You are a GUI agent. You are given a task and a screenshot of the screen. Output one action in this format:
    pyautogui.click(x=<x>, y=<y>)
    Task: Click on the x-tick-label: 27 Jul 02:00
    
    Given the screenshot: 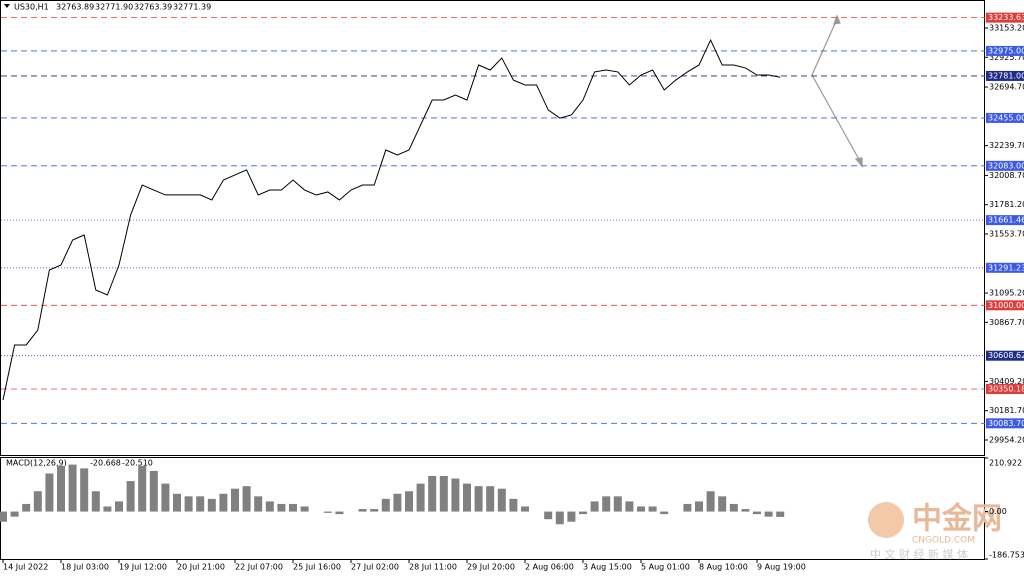 What is the action you would take?
    pyautogui.click(x=375, y=567)
    